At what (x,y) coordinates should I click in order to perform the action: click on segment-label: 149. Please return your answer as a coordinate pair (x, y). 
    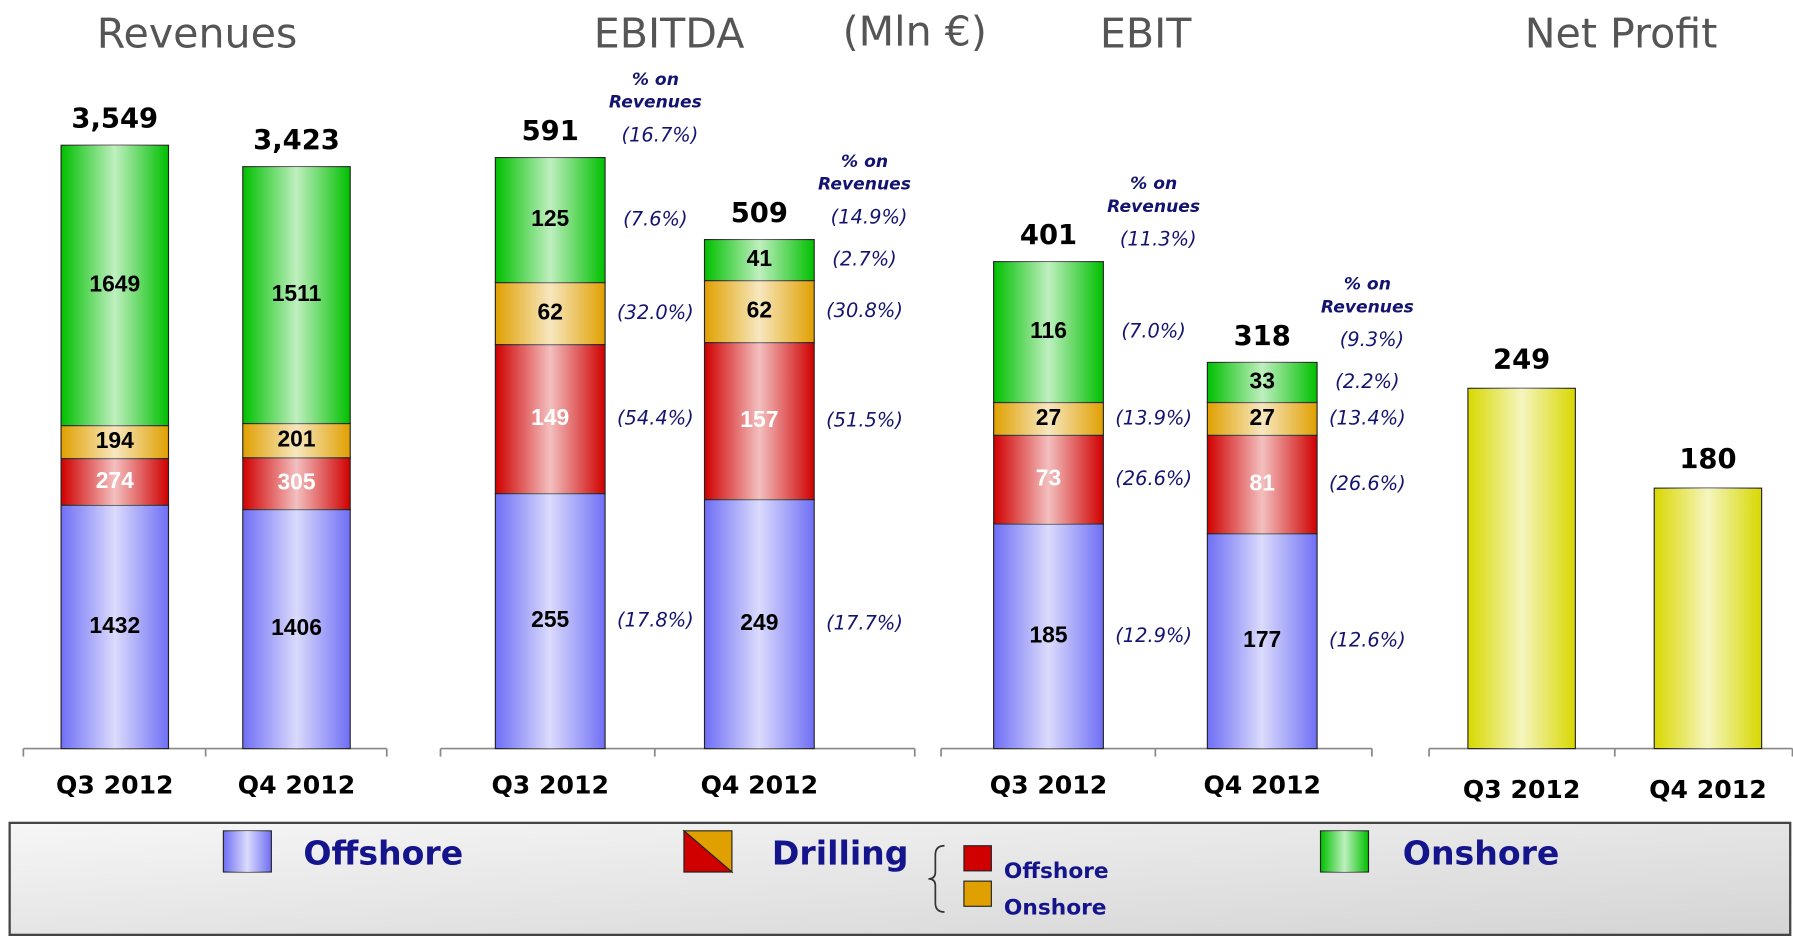
    Looking at the image, I should click on (550, 417).